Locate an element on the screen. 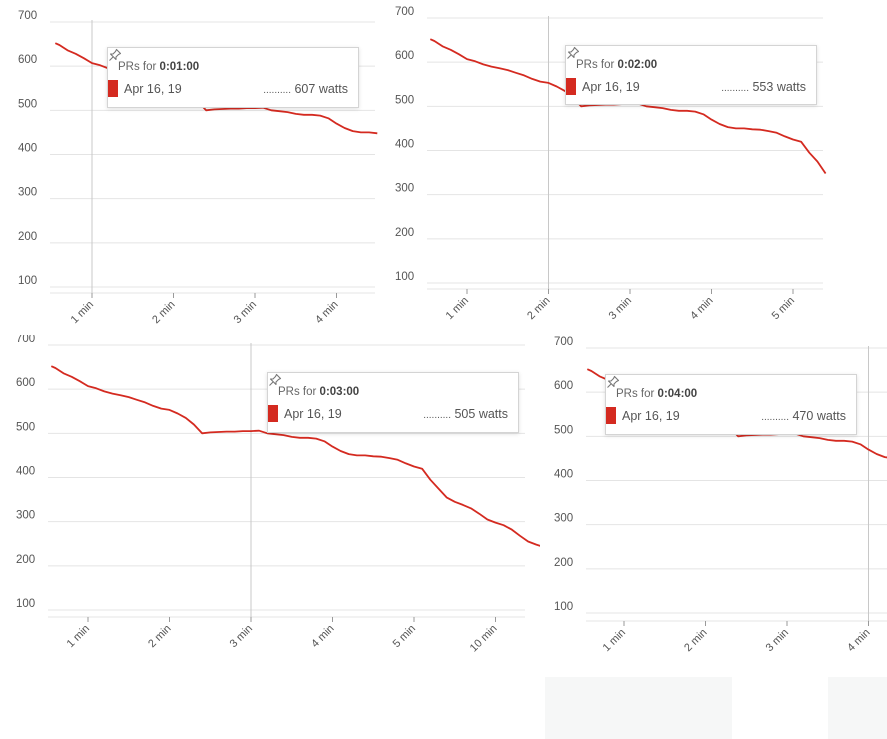 This screenshot has width=887, height=739. tooltip-duration: 0:02:00 is located at coordinates (637, 65).